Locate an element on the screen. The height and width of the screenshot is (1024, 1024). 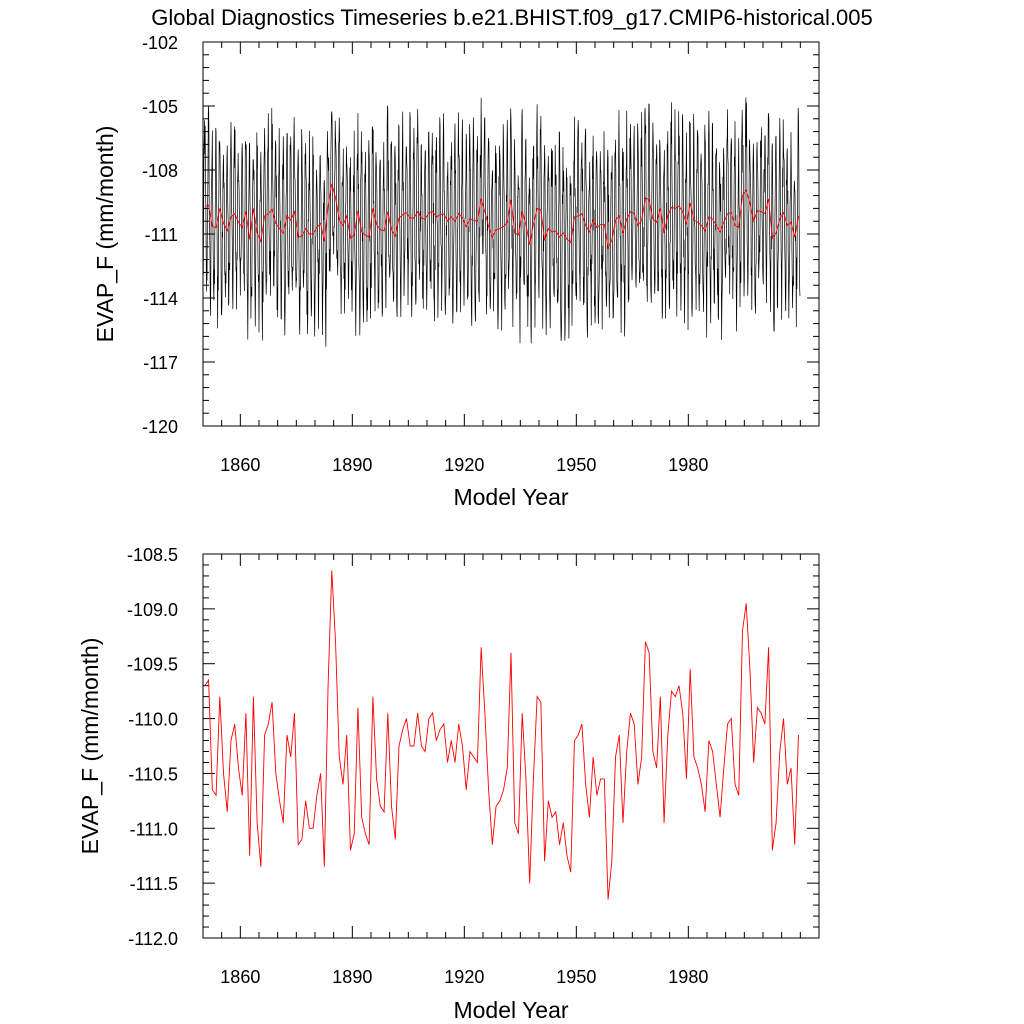
bottom-y-tick-label: -112.0 is located at coordinates (153, 939).